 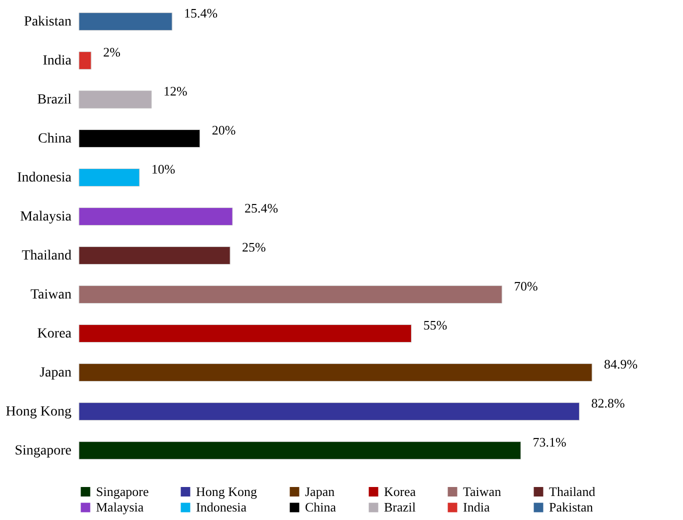 I want to click on legend-label: Indonesia, so click(x=221, y=507).